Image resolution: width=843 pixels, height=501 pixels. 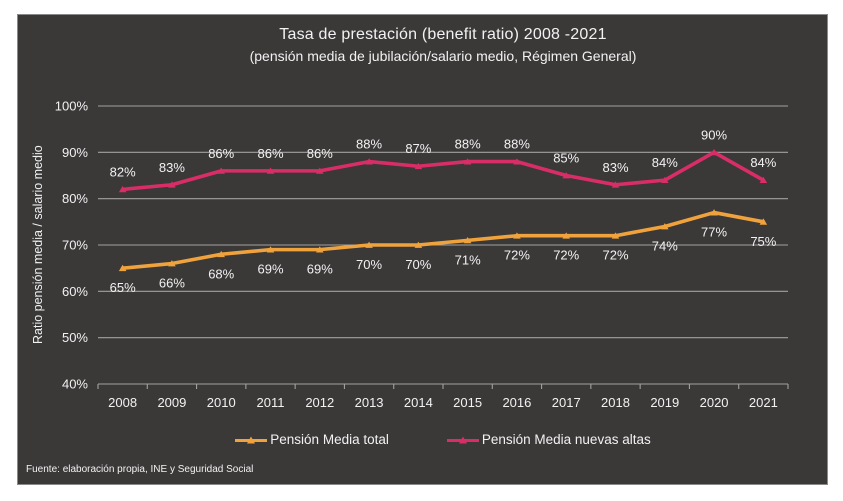 I want to click on y-axis-tick-labels: 40% 50% 60% 70% 80% 90% 100%, so click(x=72, y=245).